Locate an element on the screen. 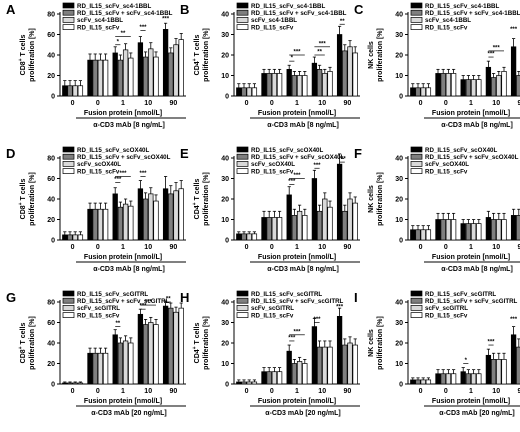  bar-d-g2-s2 is located at coordinates (125, 222).